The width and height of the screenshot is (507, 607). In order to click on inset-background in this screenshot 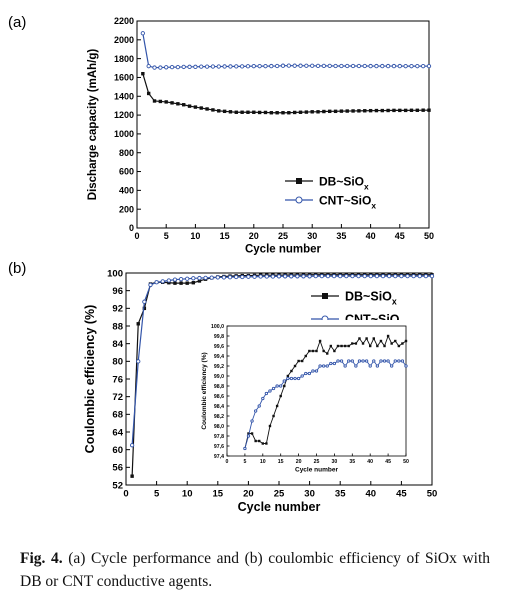, I will do `click(306, 399)`.